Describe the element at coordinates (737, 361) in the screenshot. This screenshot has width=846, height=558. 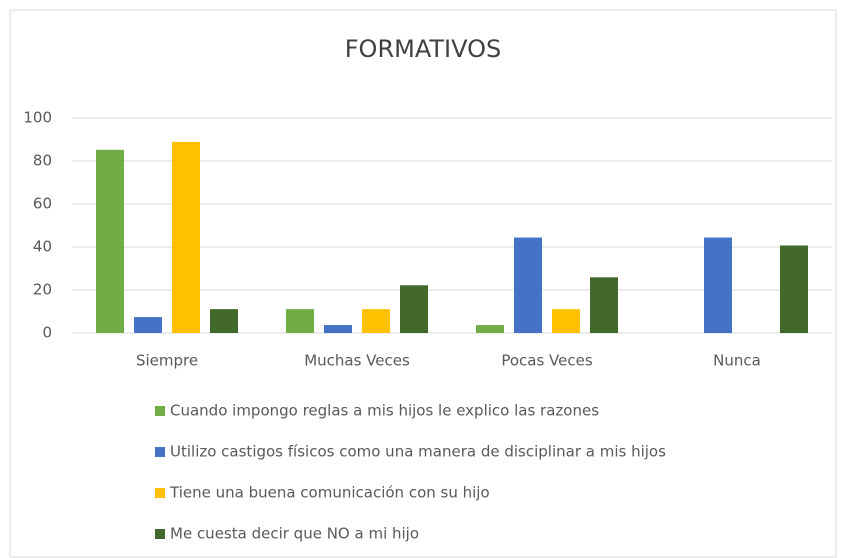
I see `x-tick-label: Nunca` at that location.